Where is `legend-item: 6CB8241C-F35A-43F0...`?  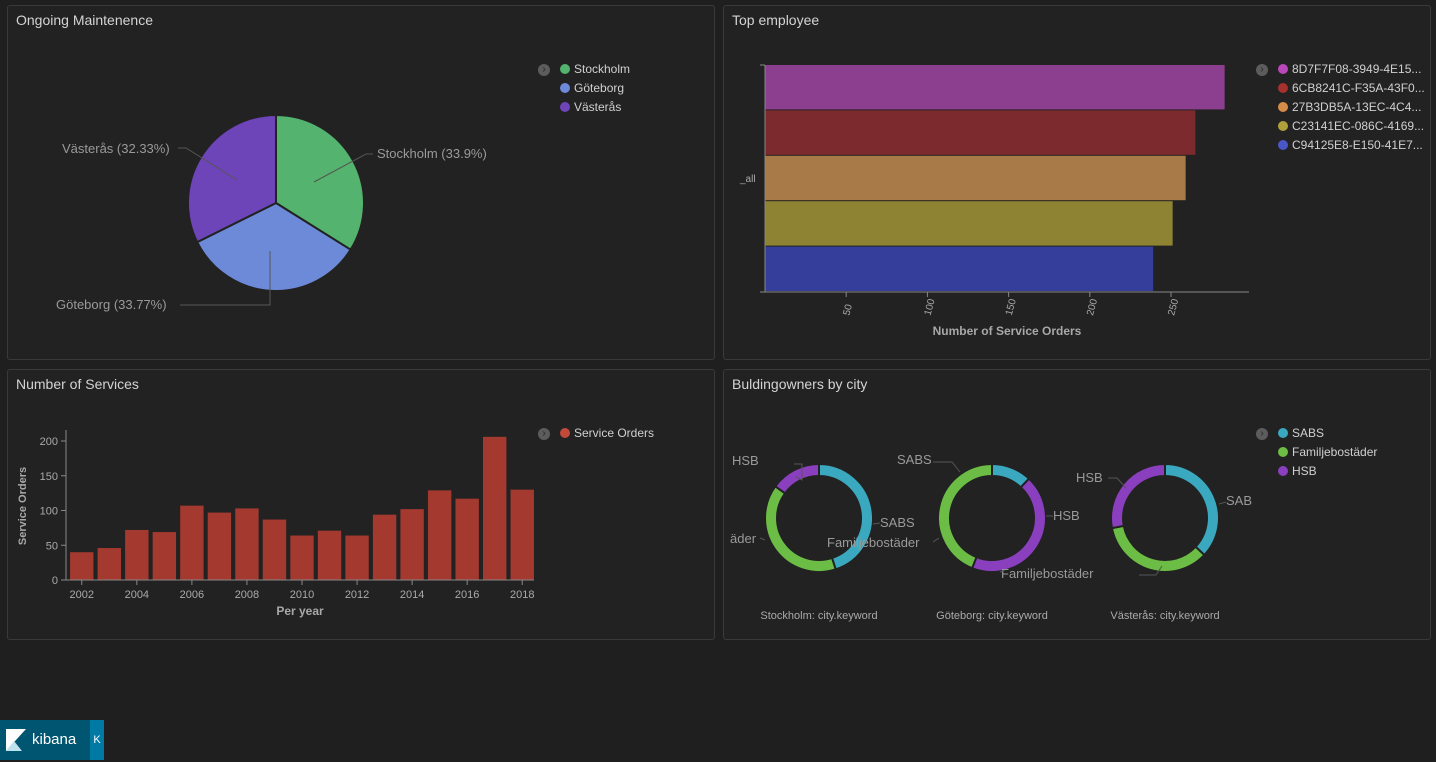 legend-item: 6CB8241C-F35A-43F0... is located at coordinates (1351, 88).